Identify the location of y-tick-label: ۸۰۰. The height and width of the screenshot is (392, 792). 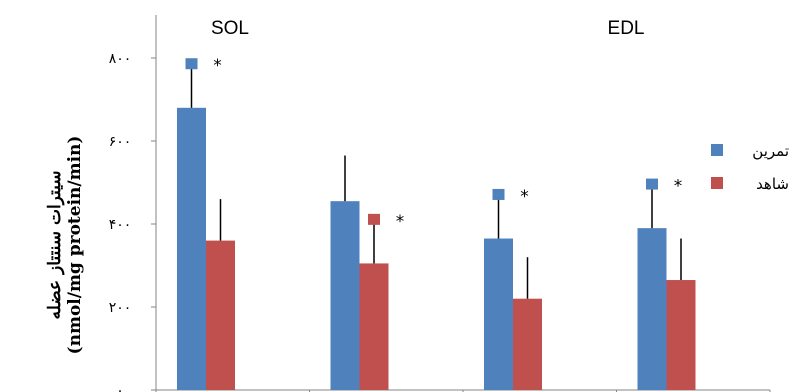
(120, 59).